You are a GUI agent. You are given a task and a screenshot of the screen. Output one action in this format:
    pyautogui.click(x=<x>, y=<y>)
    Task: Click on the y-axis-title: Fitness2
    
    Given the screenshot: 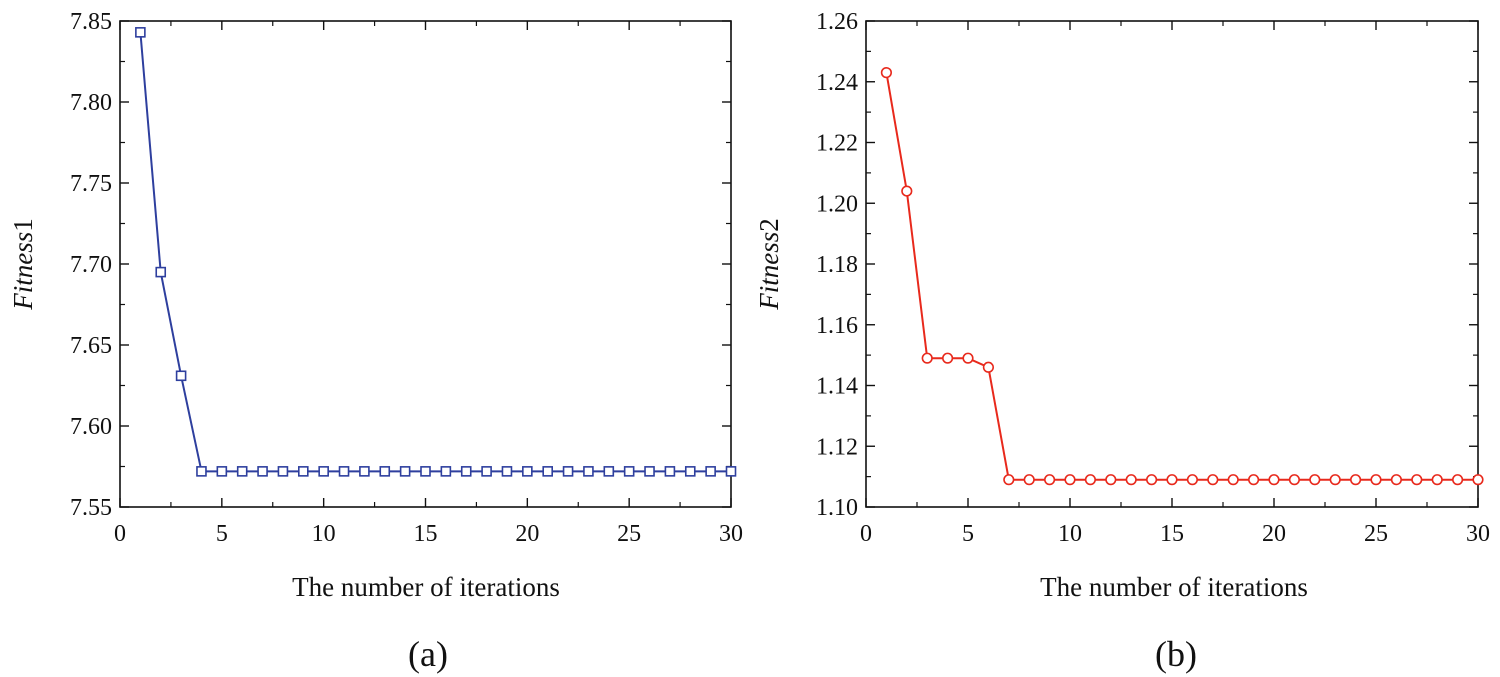 What is the action you would take?
    pyautogui.click(x=769, y=264)
    